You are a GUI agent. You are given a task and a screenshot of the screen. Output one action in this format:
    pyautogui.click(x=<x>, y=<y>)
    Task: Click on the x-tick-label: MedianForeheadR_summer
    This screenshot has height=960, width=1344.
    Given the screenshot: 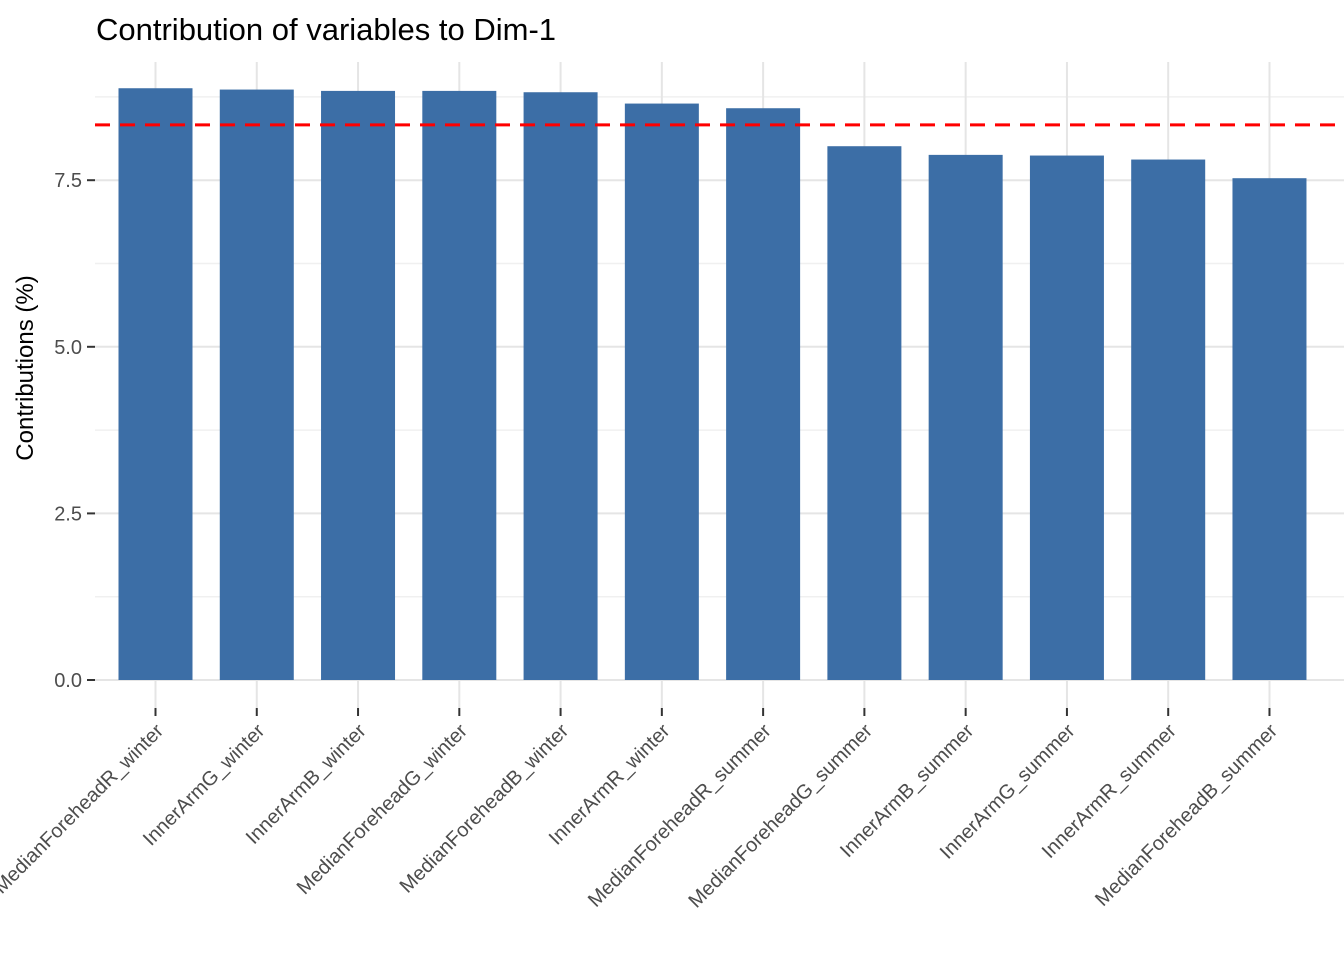 What is the action you would take?
    pyautogui.click(x=680, y=816)
    